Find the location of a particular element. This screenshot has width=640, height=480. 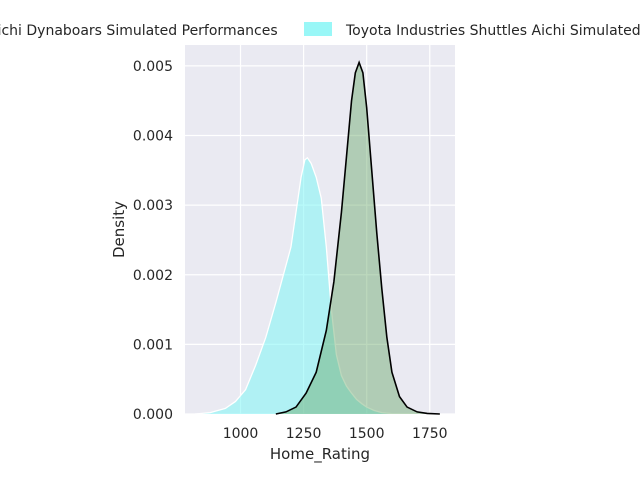

x-tick-labels: 1000 1250 1500 1750 is located at coordinates (335, 434).